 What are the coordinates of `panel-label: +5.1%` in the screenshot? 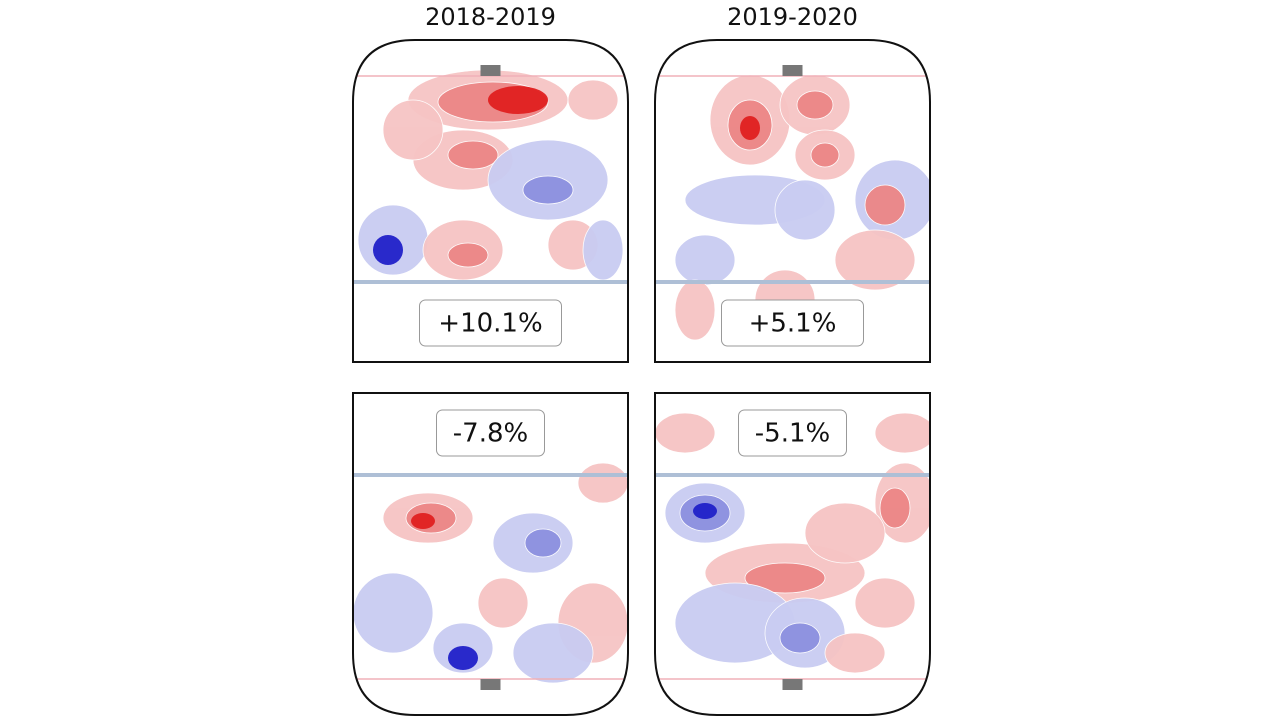 It's located at (793, 324).